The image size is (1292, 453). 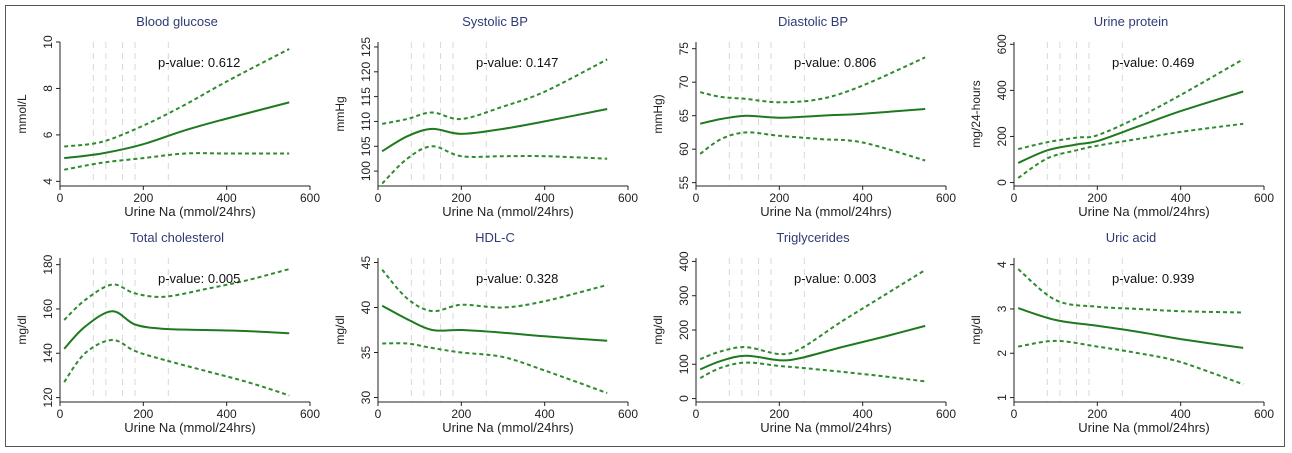 I want to click on y-tick-label: 180, so click(x=48, y=264).